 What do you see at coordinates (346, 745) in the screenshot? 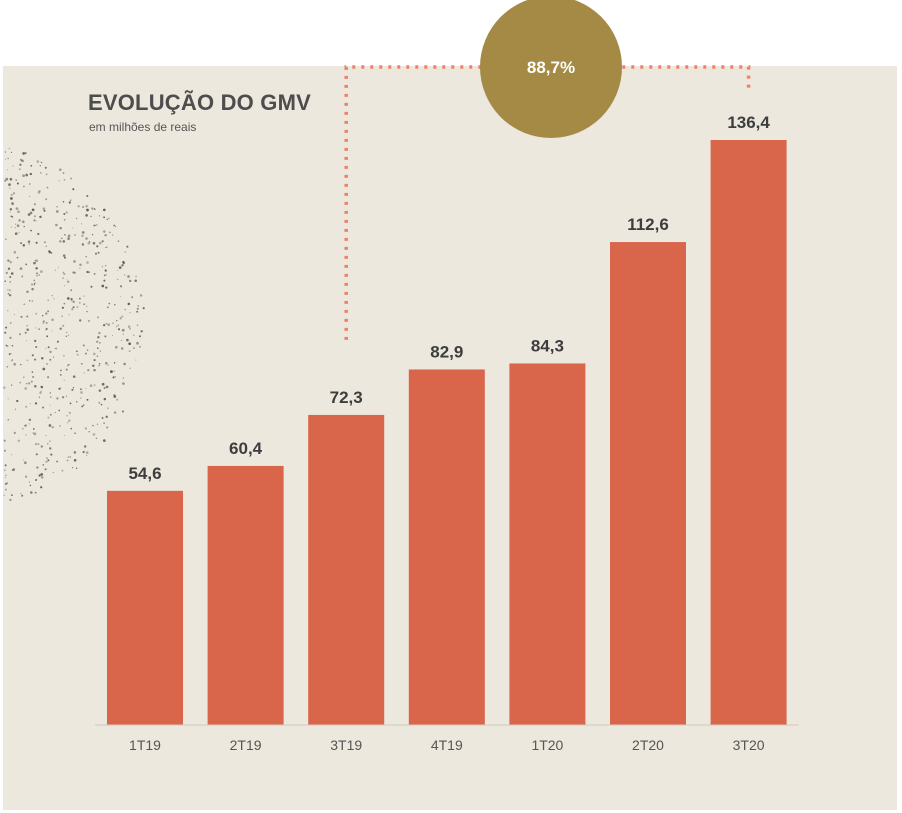
I see `tick-label-3T19: 3T19` at bounding box center [346, 745].